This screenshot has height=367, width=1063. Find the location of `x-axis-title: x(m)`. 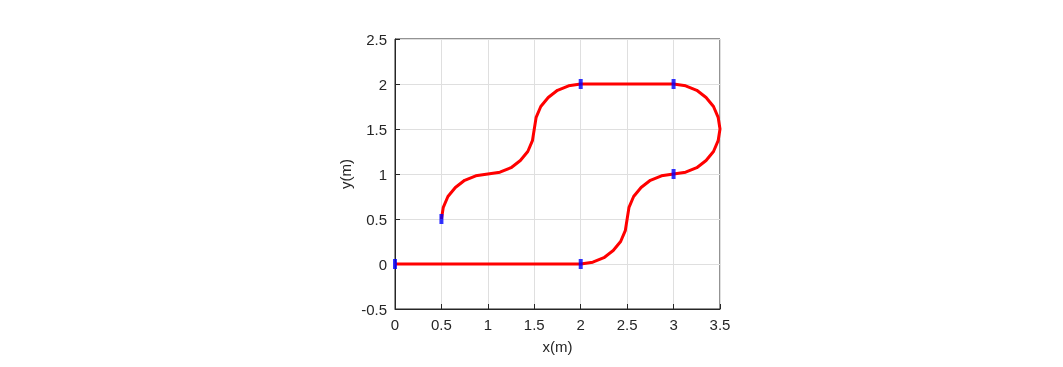

x-axis-title: x(m) is located at coordinates (557, 346).